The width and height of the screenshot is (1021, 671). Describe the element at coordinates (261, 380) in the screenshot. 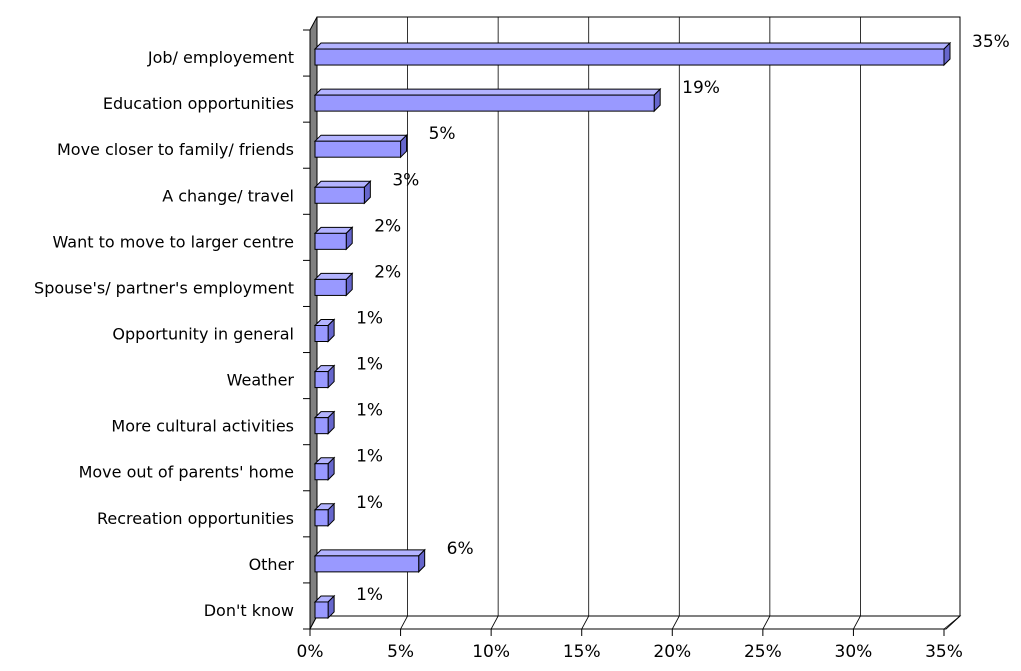

I see `category-label: Weather` at that location.